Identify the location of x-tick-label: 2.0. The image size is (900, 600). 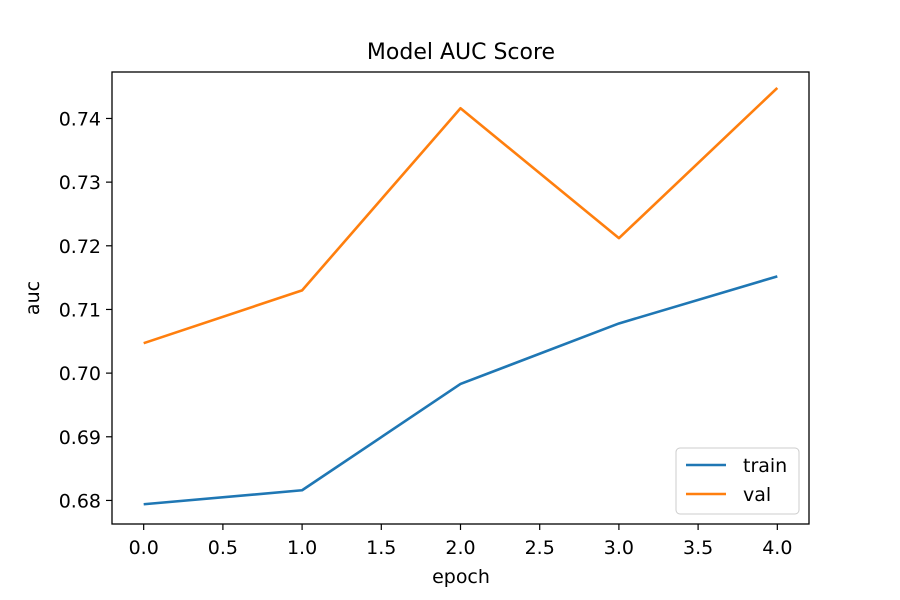
(460, 548).